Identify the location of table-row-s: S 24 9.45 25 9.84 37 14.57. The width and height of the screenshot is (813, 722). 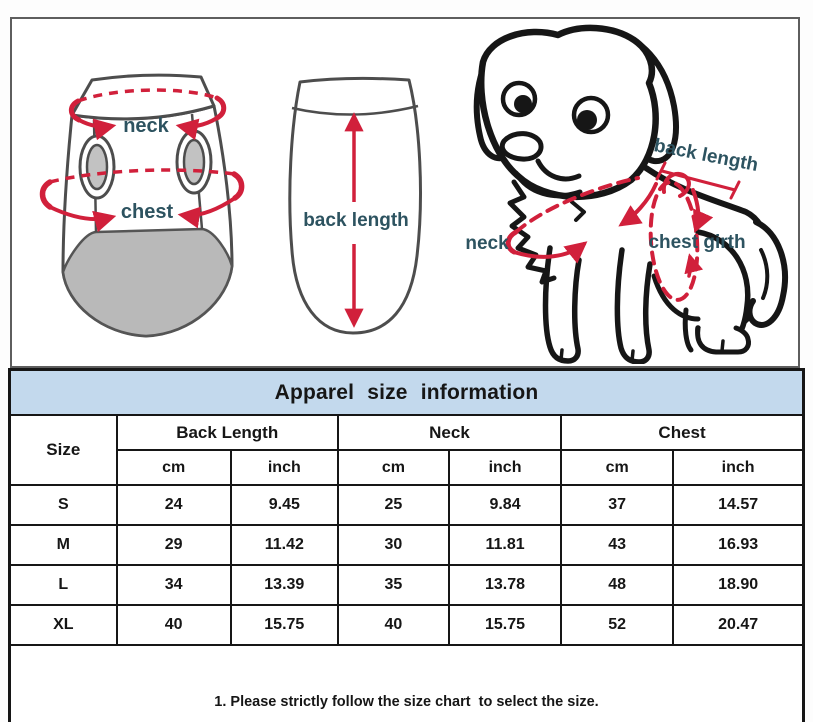
(406, 505).